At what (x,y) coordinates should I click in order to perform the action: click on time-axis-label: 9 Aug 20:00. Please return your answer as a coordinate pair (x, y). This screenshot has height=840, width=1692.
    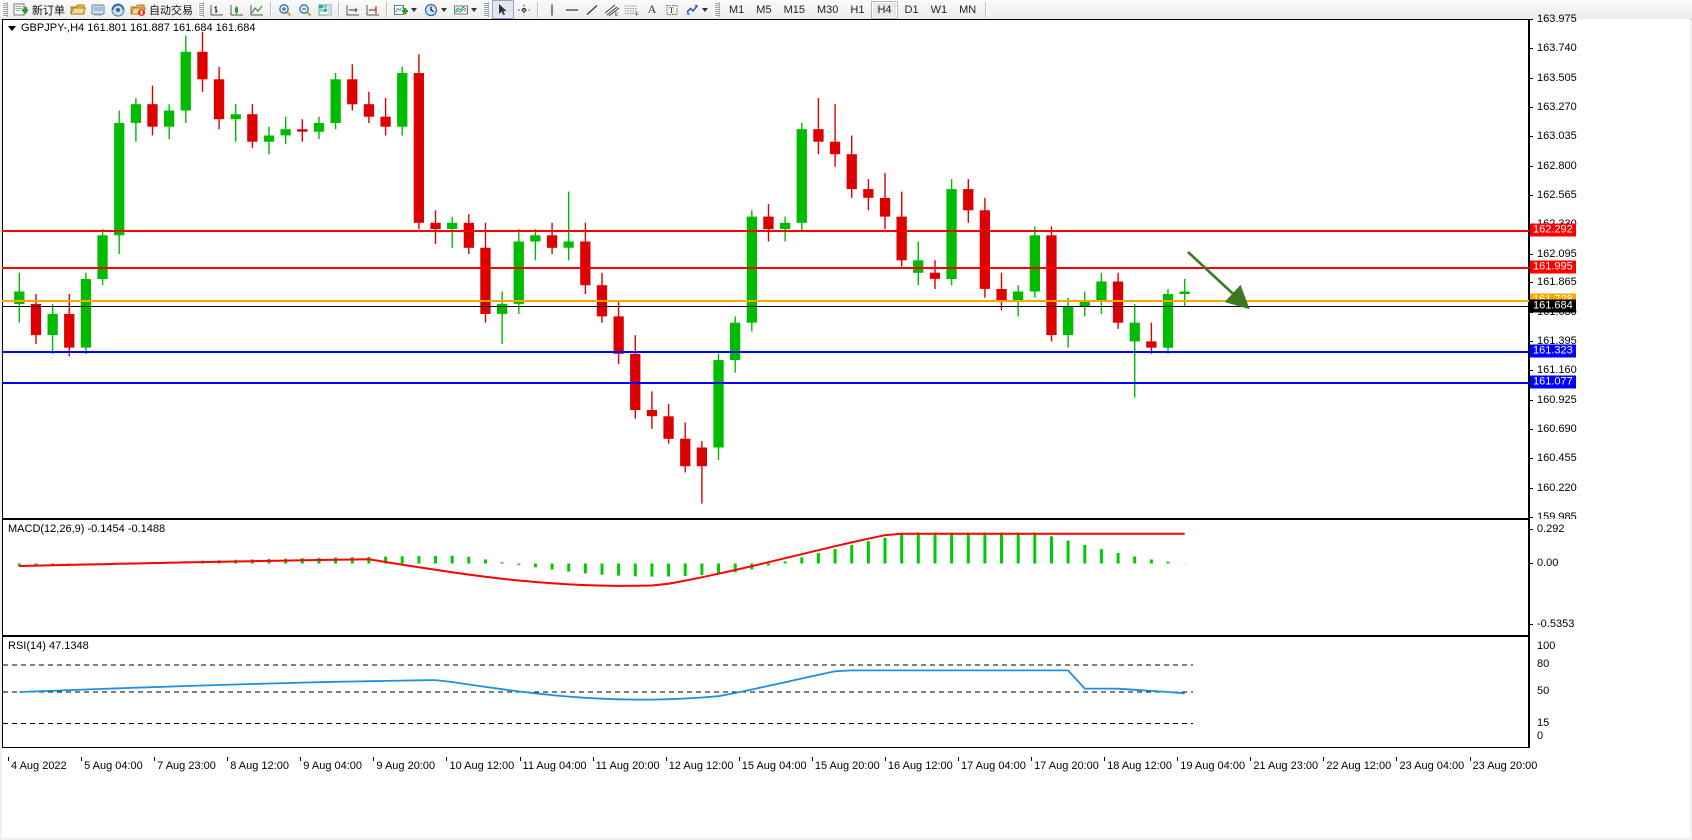
    Looking at the image, I should click on (406, 766).